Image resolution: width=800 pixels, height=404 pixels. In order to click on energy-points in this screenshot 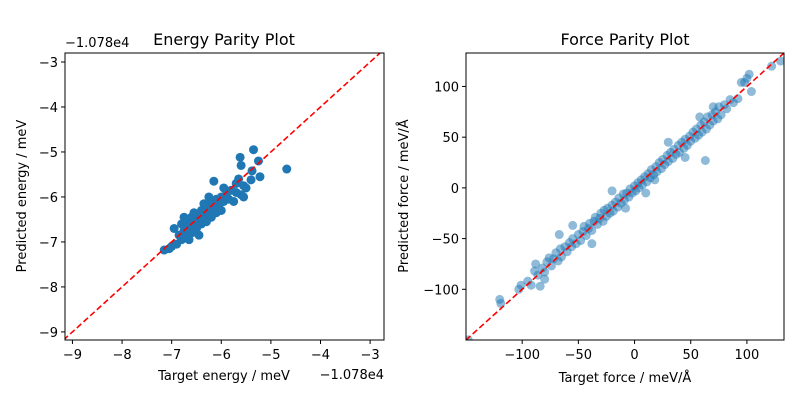, I will do `click(225, 200)`.